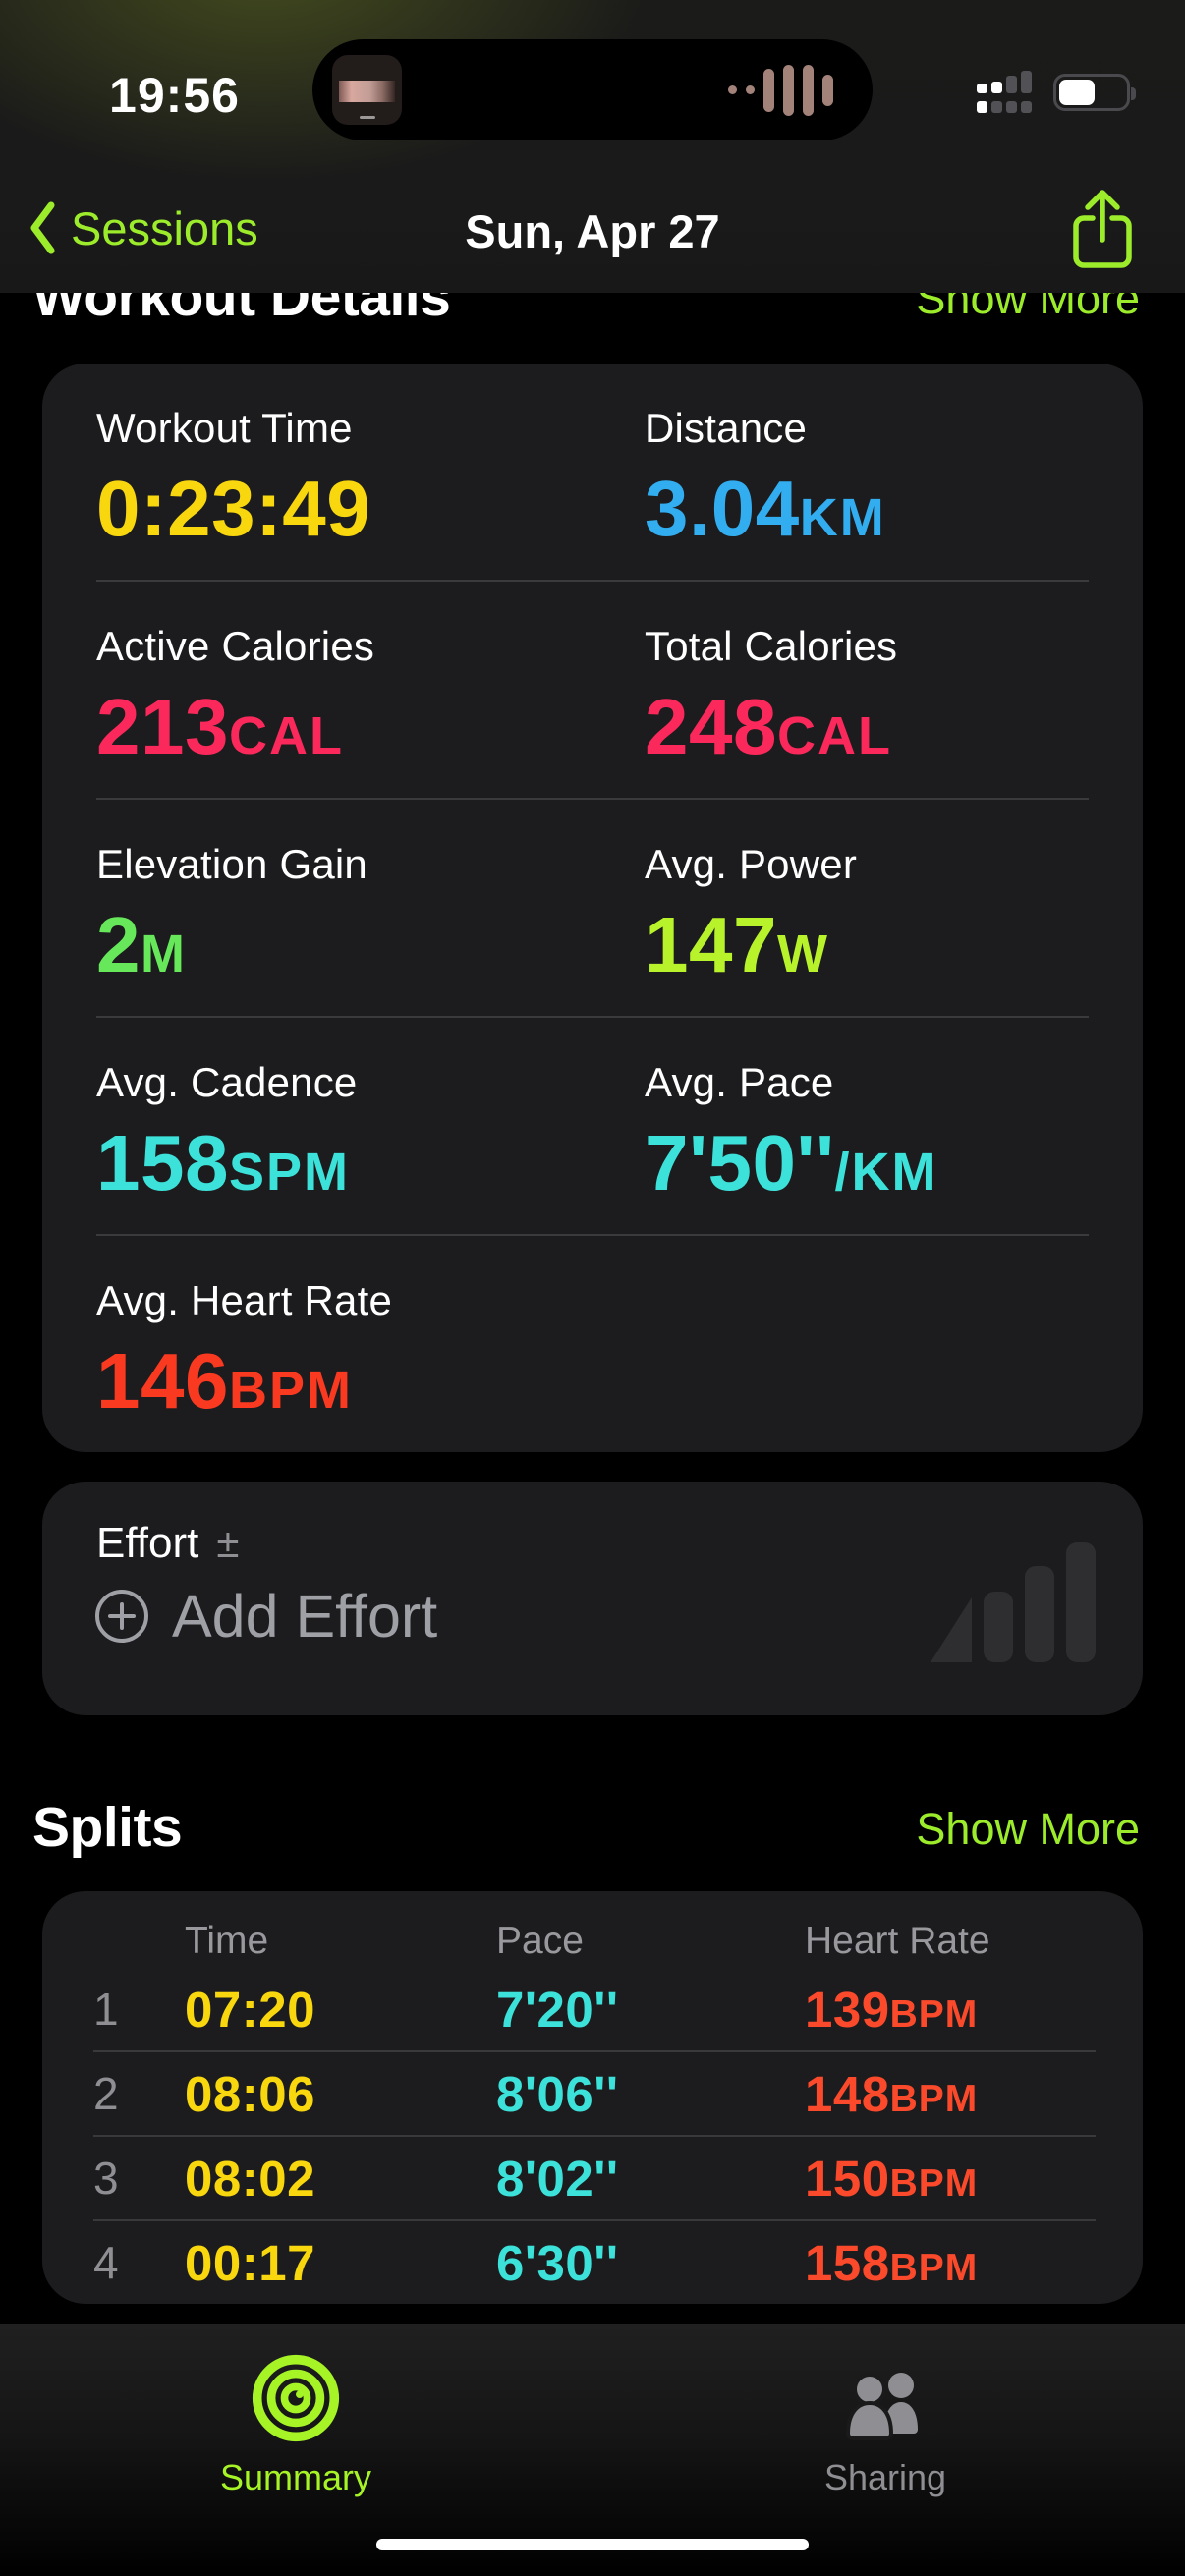 Image resolution: width=1185 pixels, height=2576 pixels. Describe the element at coordinates (236, 646) in the screenshot. I see `metric-label: Active Calories` at that location.